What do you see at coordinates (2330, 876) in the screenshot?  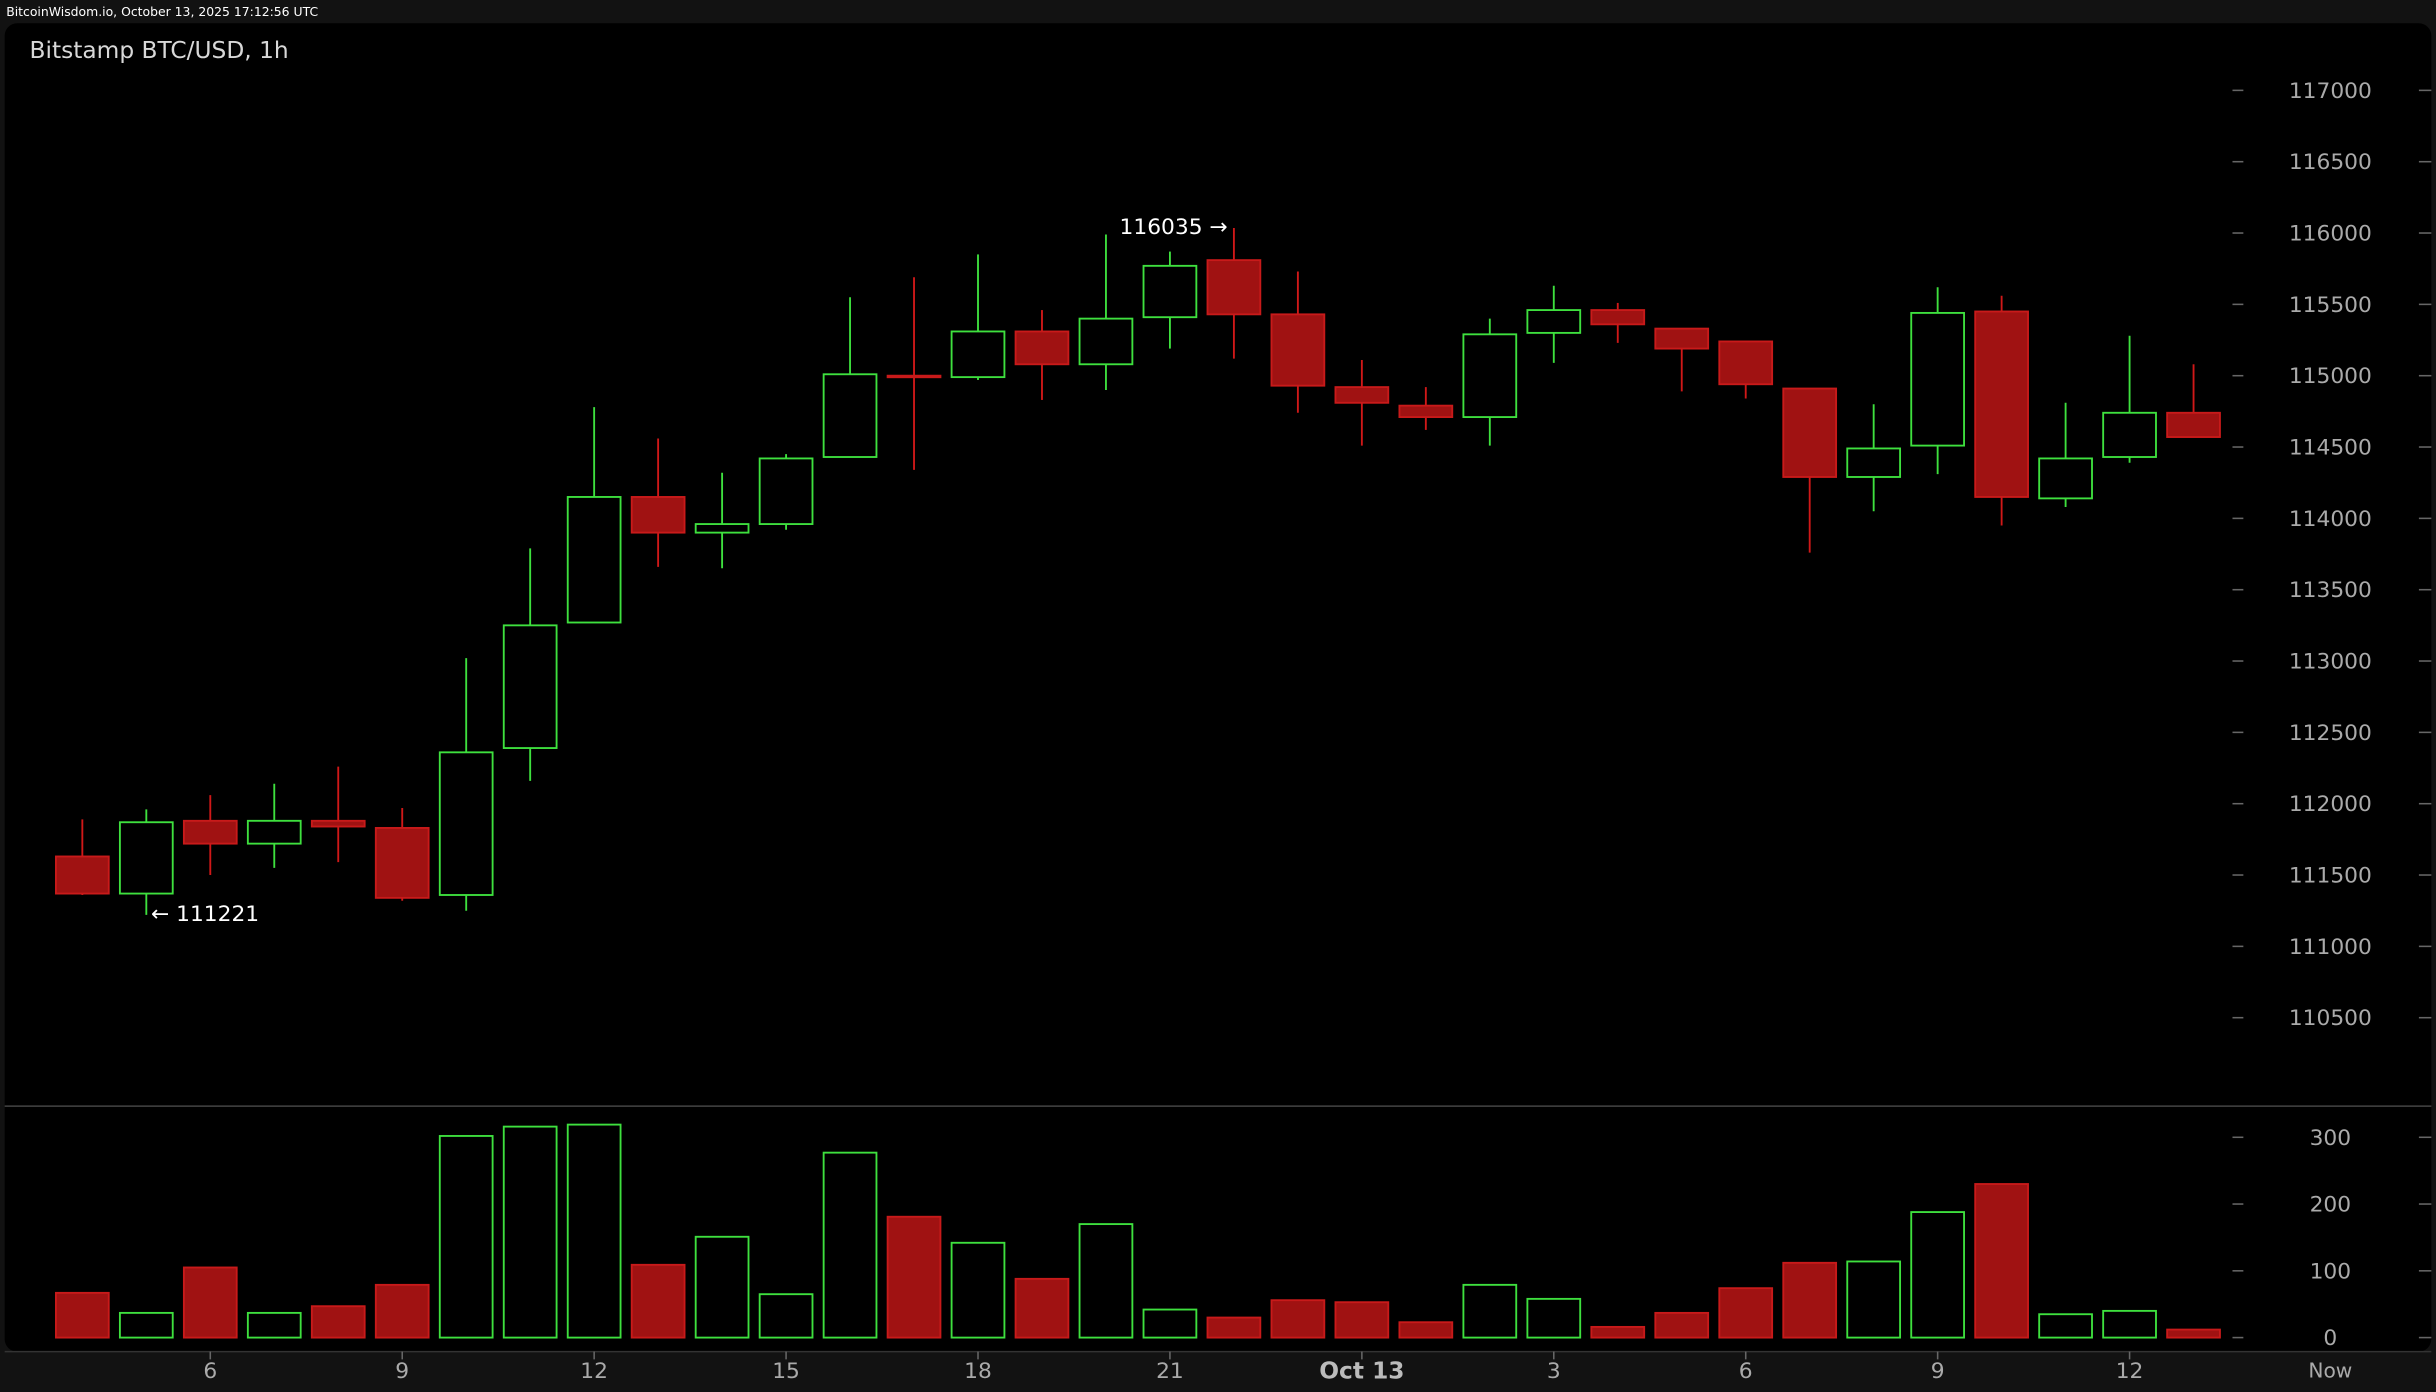 I see `y-tick-label: 111500` at bounding box center [2330, 876].